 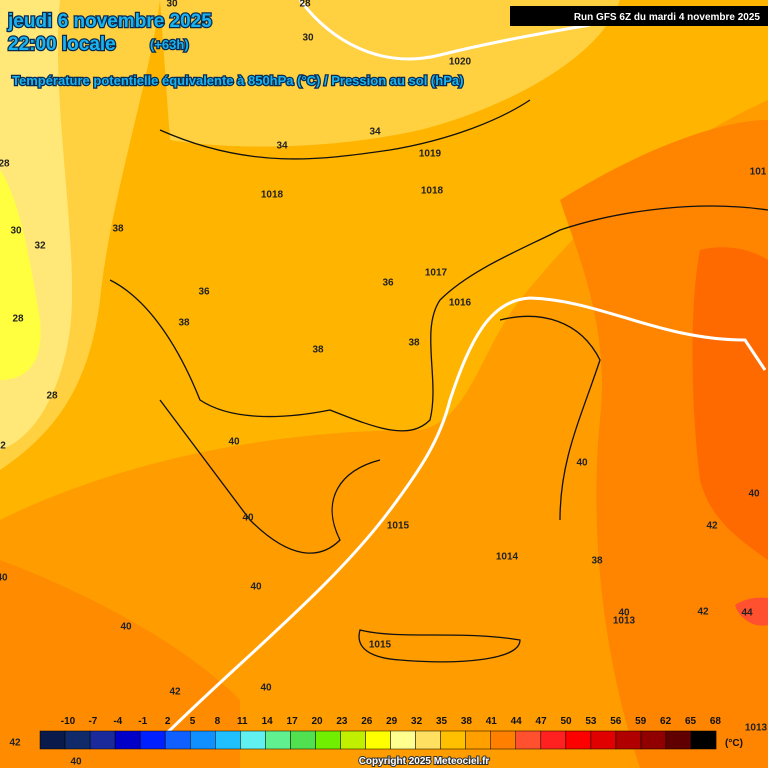 What do you see at coordinates (667, 17) in the screenshot?
I see `run-label: Run GFS 6Z du mardi 4 novembre 2025` at bounding box center [667, 17].